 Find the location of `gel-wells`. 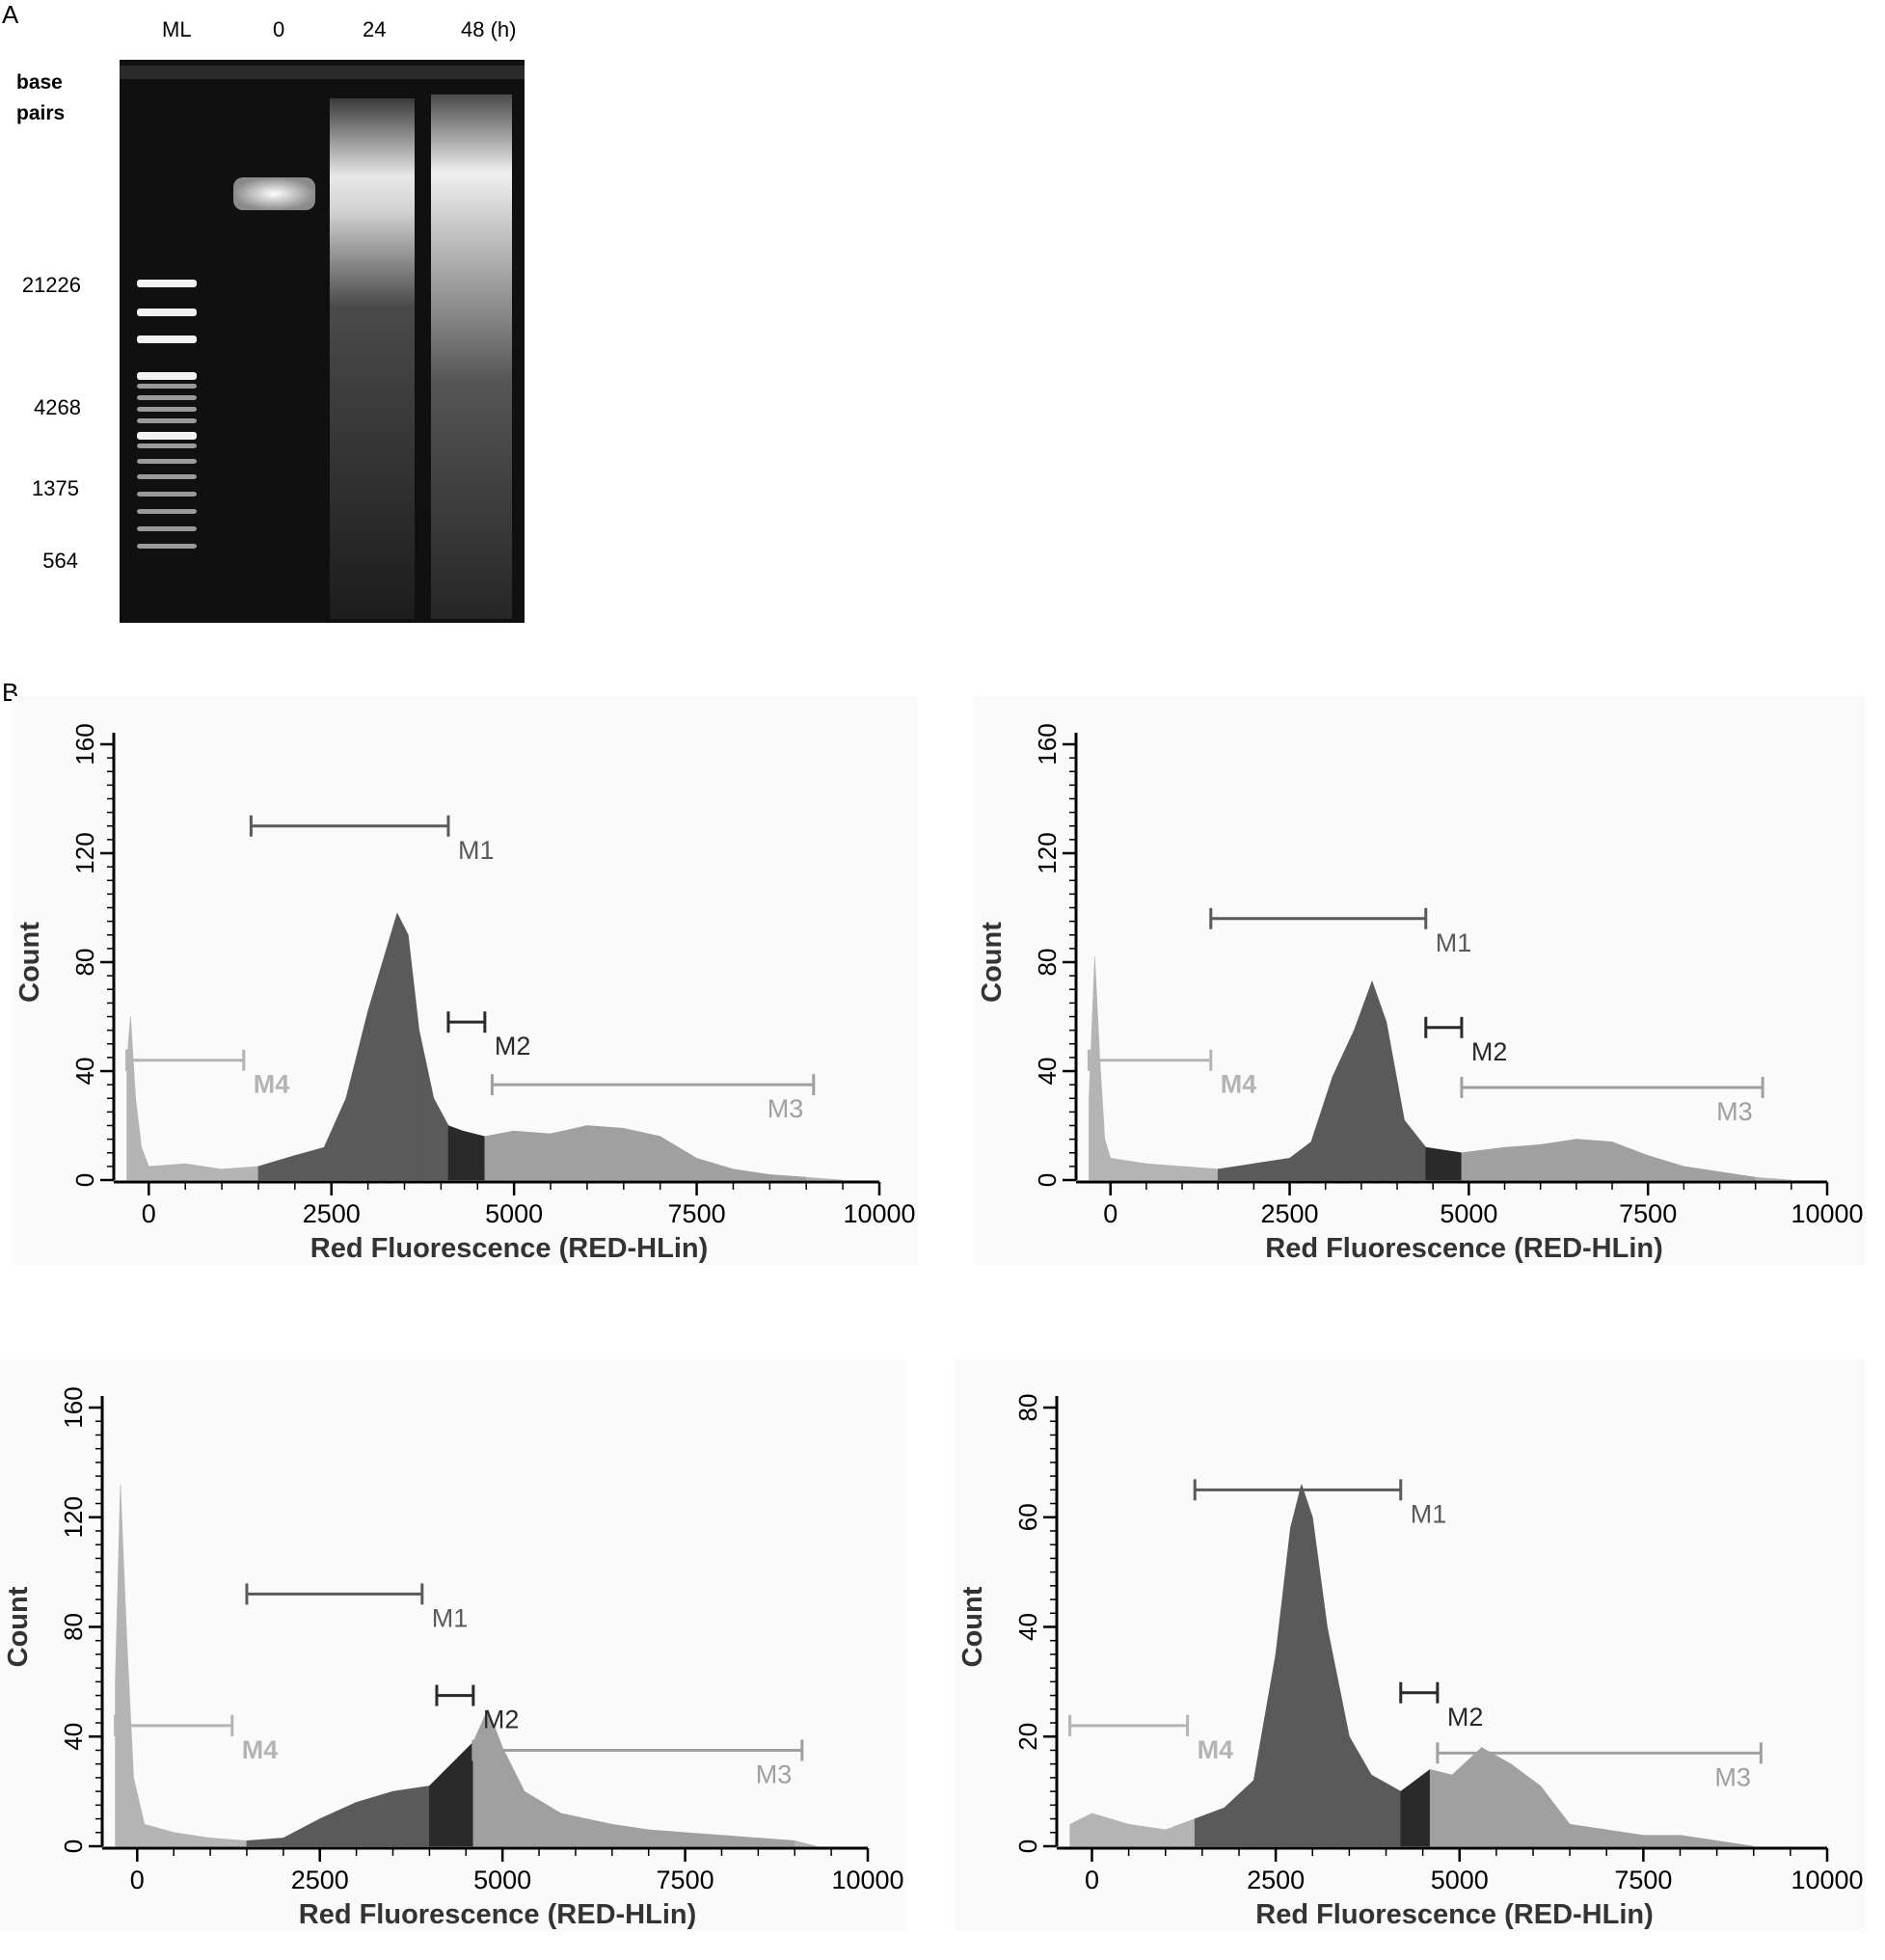

gel-wells is located at coordinates (322, 72).